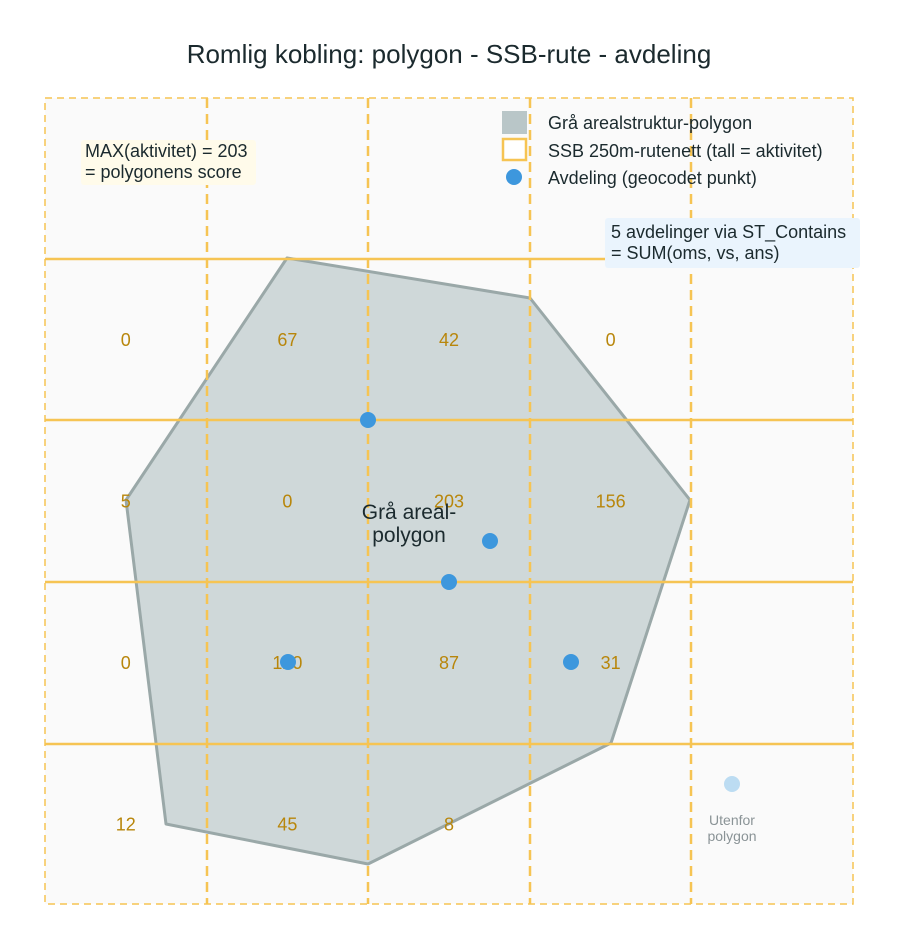 This screenshot has width=899, height=950. I want to click on legend-point-swatch, so click(514, 177).